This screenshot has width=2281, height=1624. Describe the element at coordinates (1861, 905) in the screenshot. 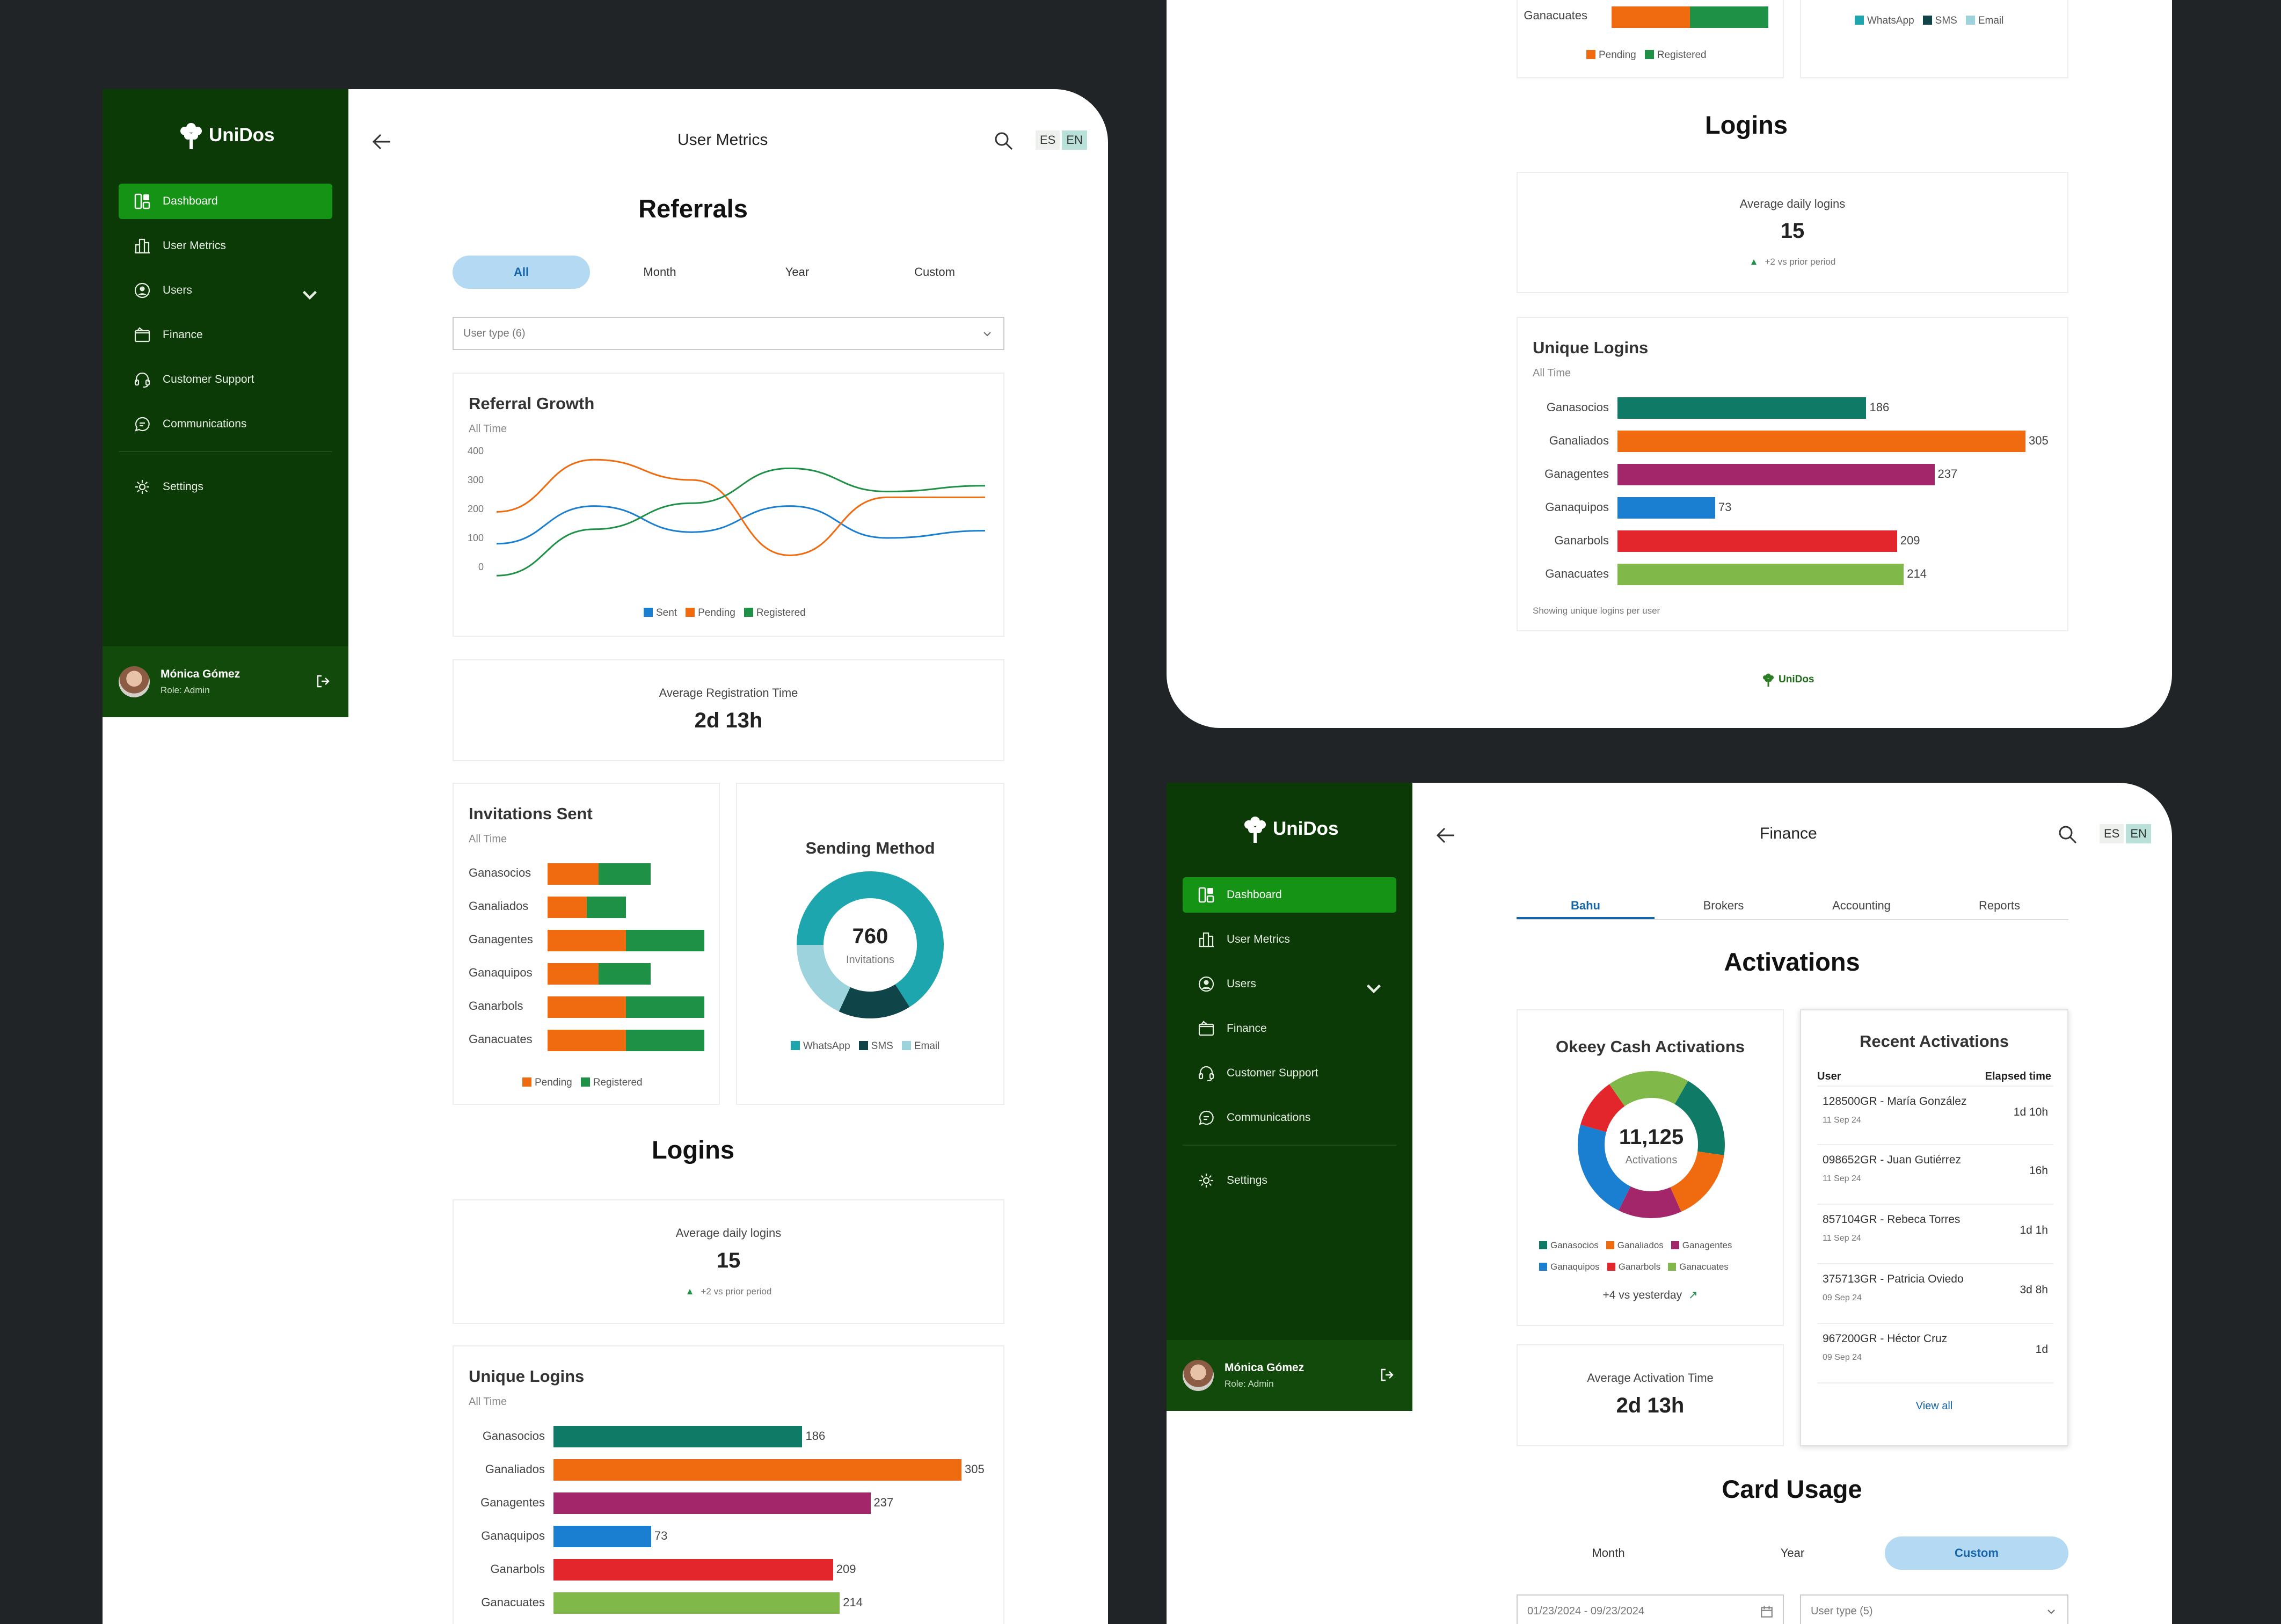

I see `tab-accounting: Accounting` at that location.